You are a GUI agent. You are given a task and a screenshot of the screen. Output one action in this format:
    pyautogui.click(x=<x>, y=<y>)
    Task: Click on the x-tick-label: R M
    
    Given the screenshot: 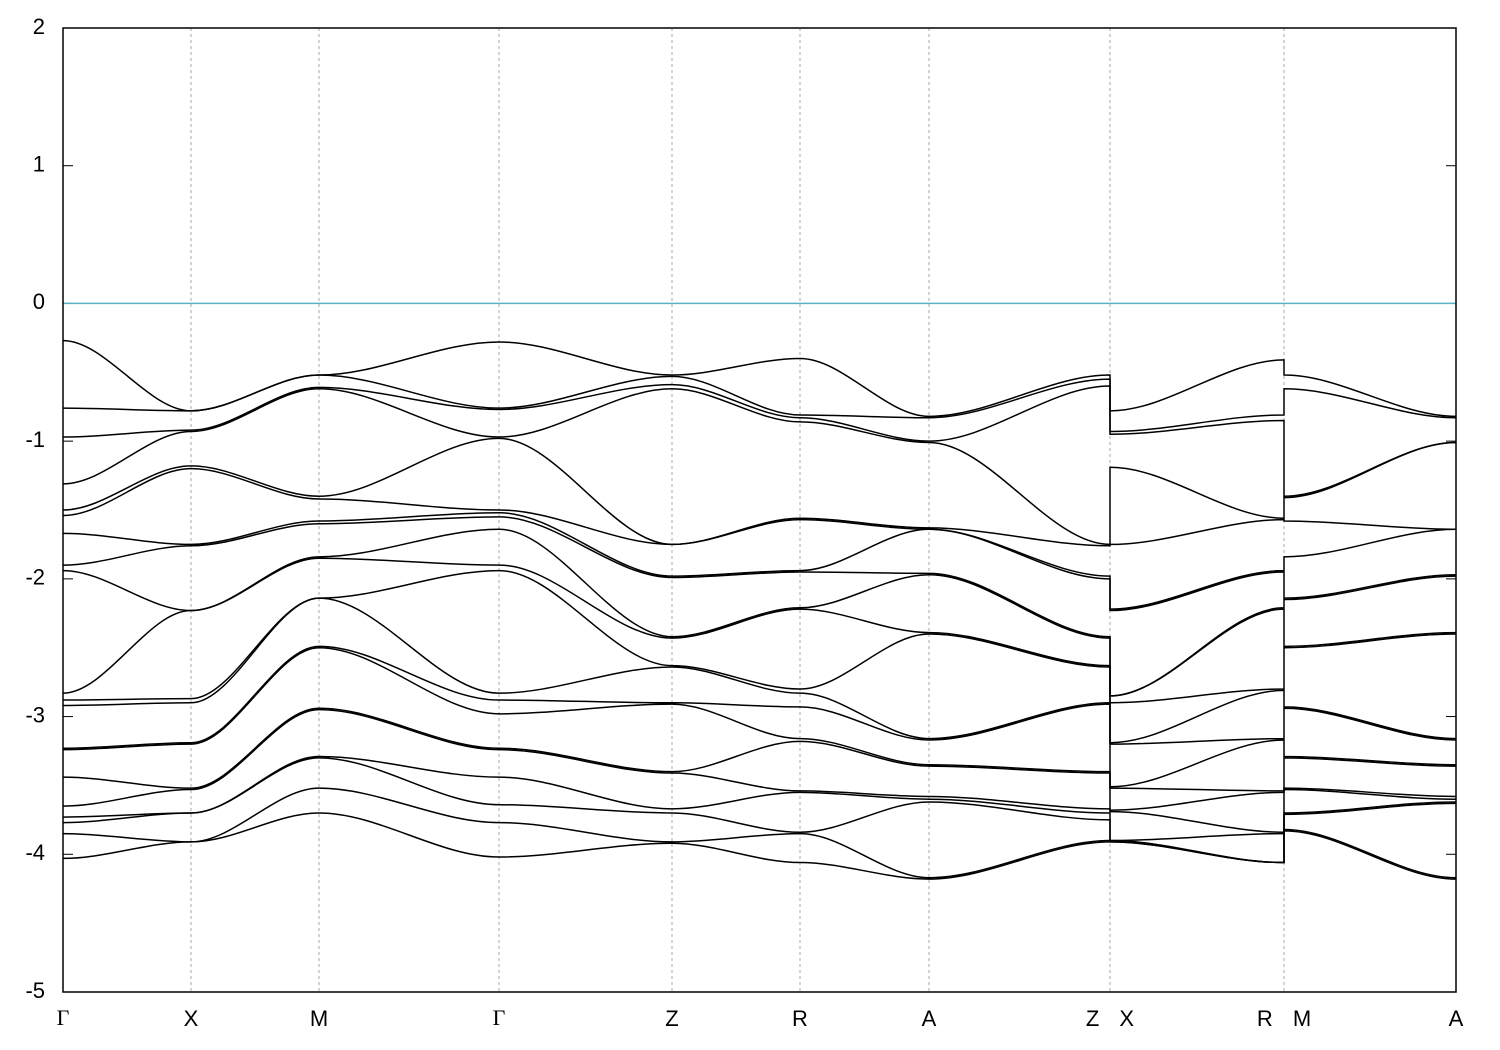 What is the action you would take?
    pyautogui.click(x=1284, y=1018)
    